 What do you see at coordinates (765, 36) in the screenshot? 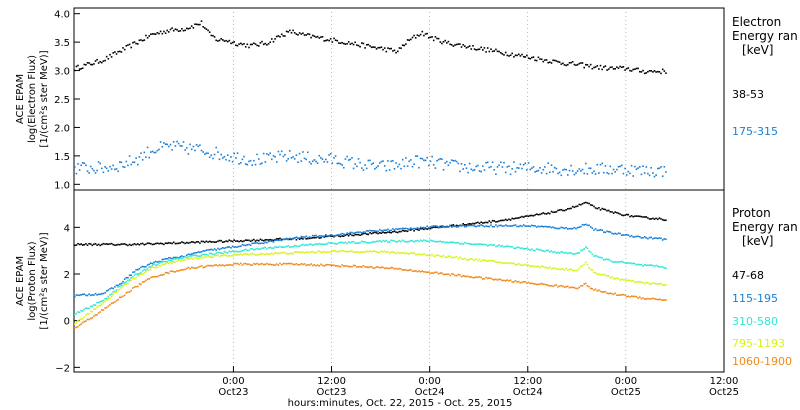
I see `electron-legend-subtitle: Energy ran` at bounding box center [765, 36].